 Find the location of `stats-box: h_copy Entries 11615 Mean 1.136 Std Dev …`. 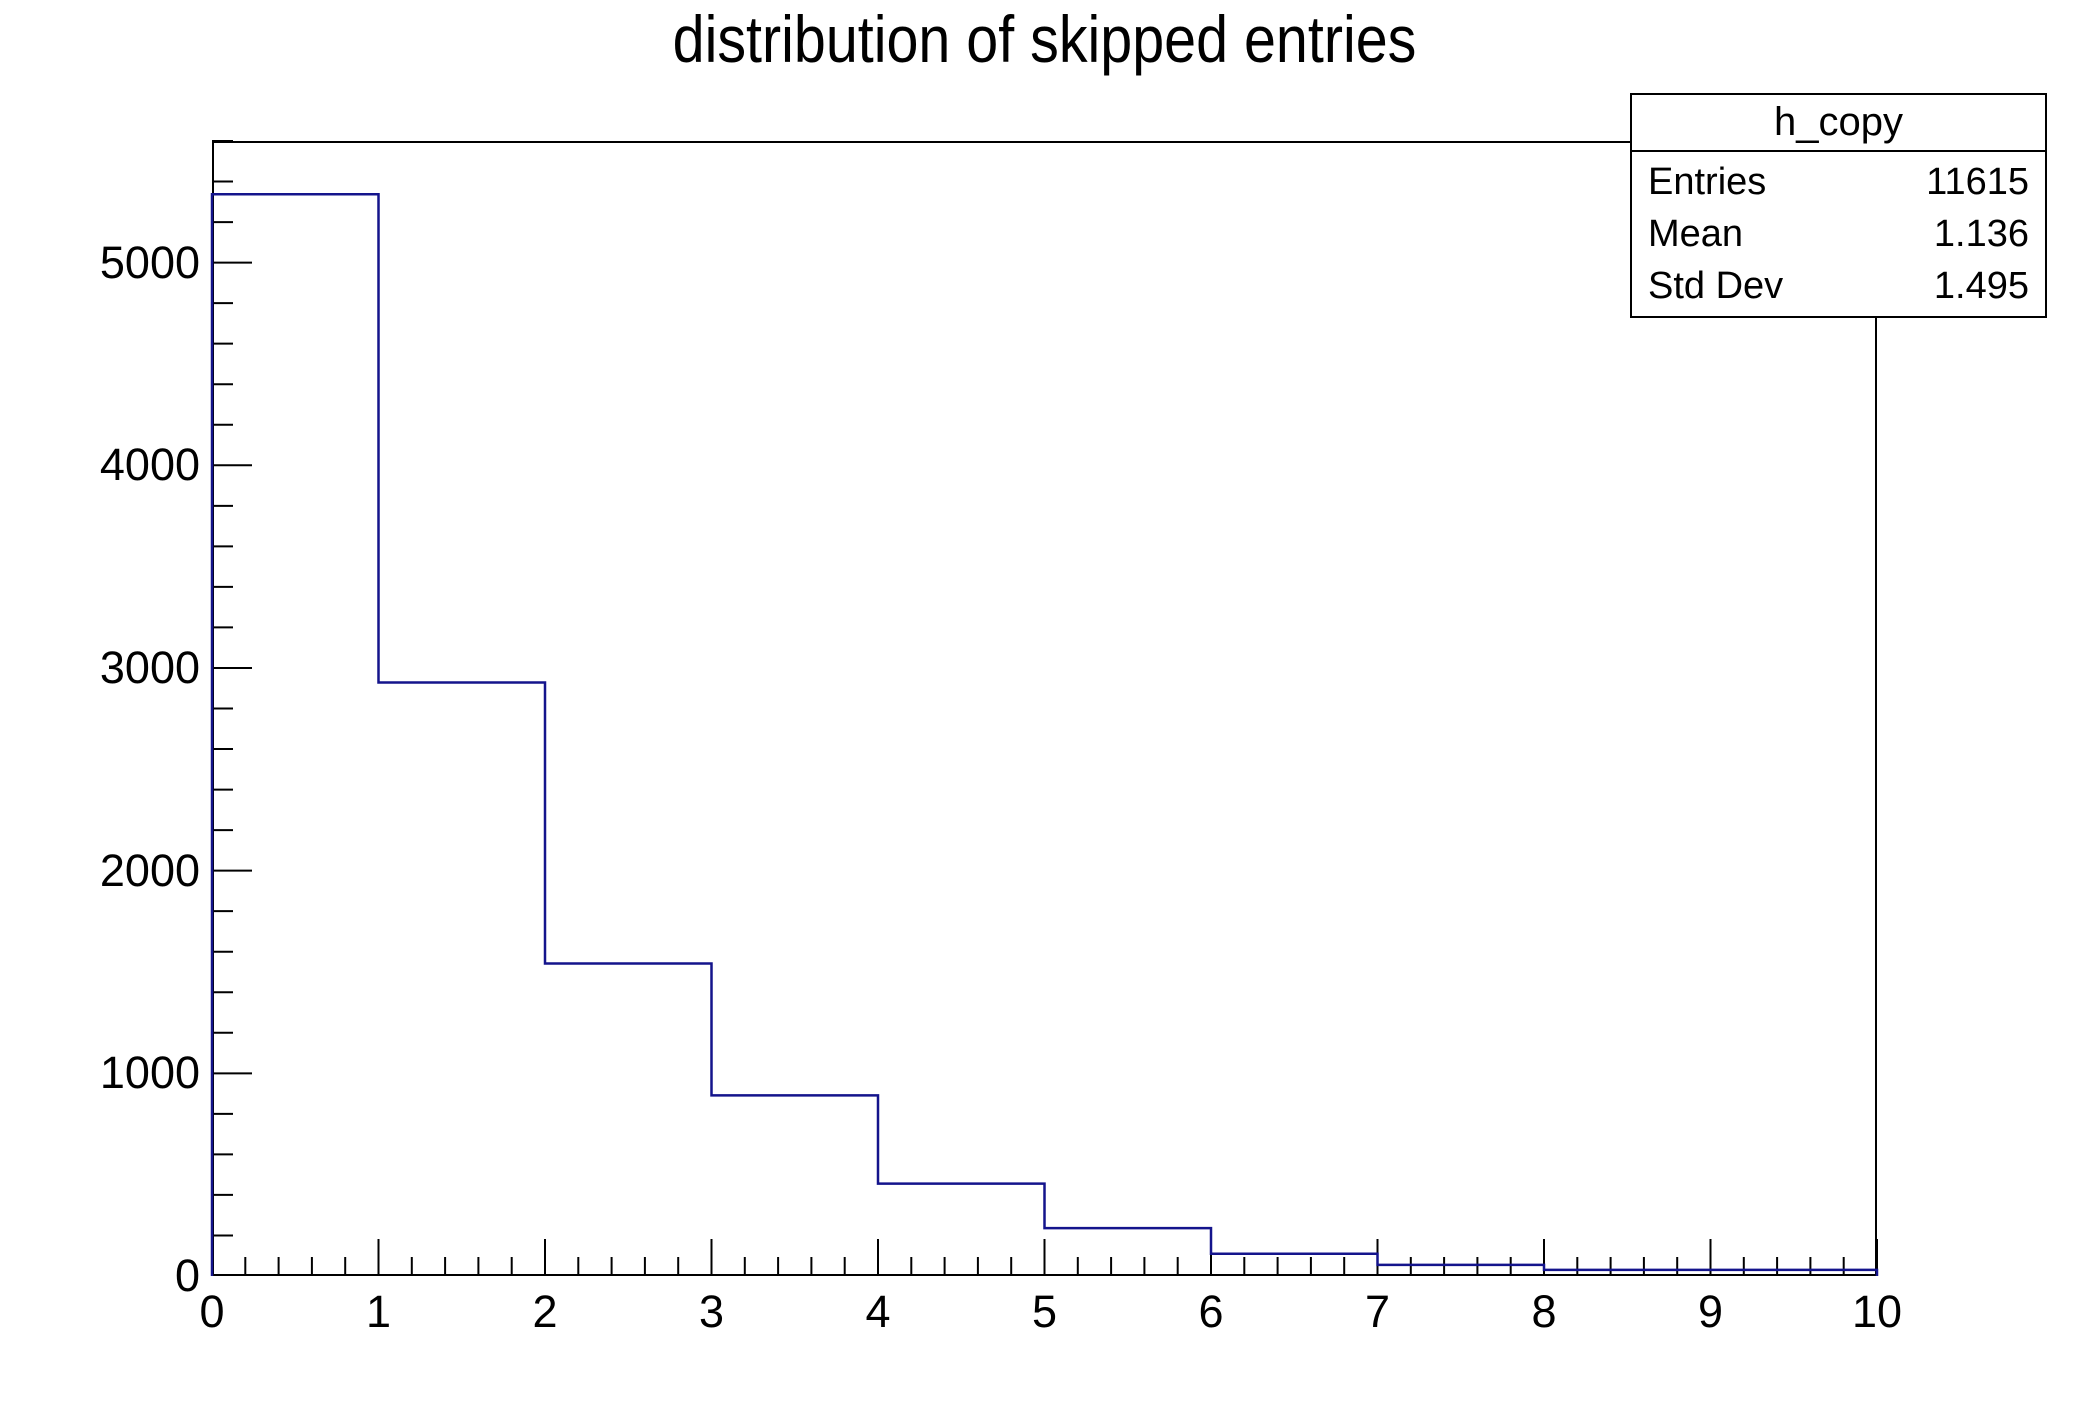

stats-box: h_copy Entries 11615 Mean 1.136 Std Dev … is located at coordinates (1838, 205).